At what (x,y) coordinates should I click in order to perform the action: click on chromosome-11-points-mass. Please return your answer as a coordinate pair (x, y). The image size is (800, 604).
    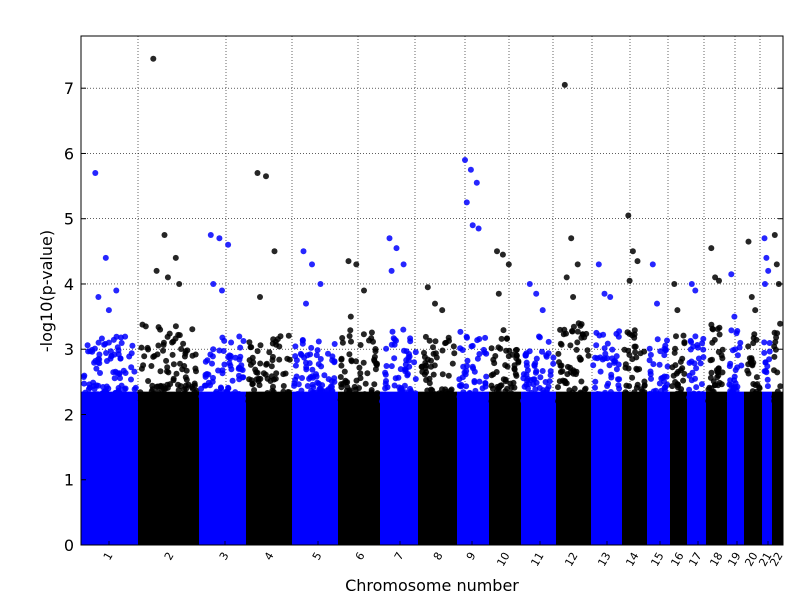
    Looking at the image, I should click on (538, 468).